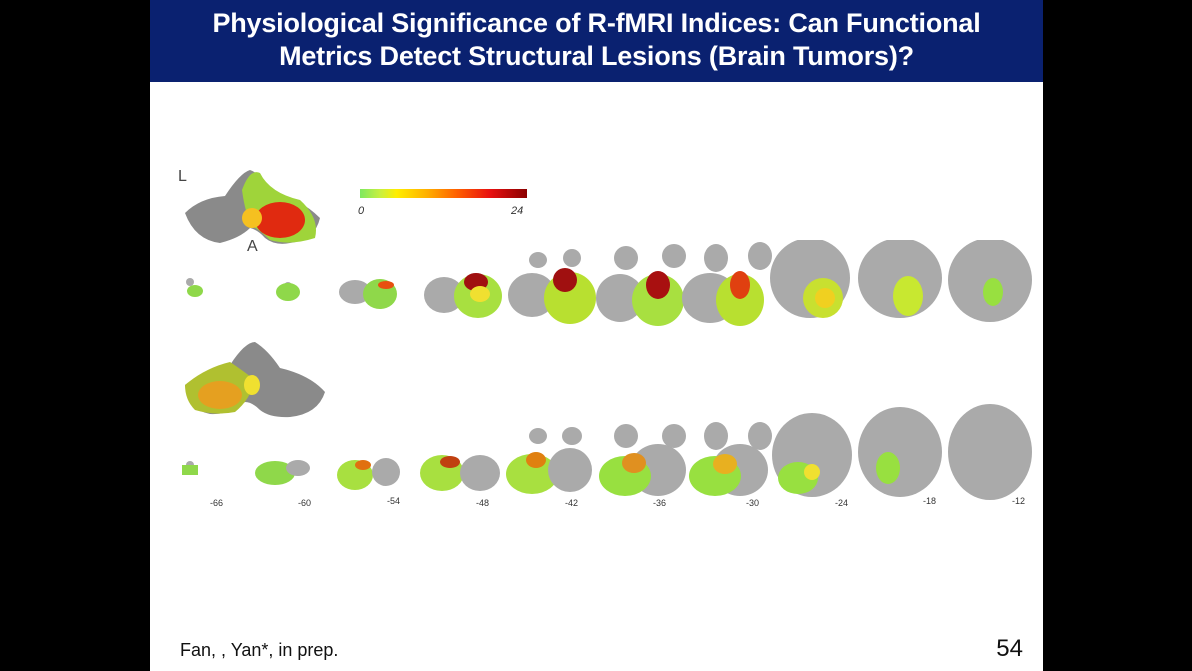  Describe the element at coordinates (483, 503) in the screenshot. I see `slice-coord: -48` at that location.